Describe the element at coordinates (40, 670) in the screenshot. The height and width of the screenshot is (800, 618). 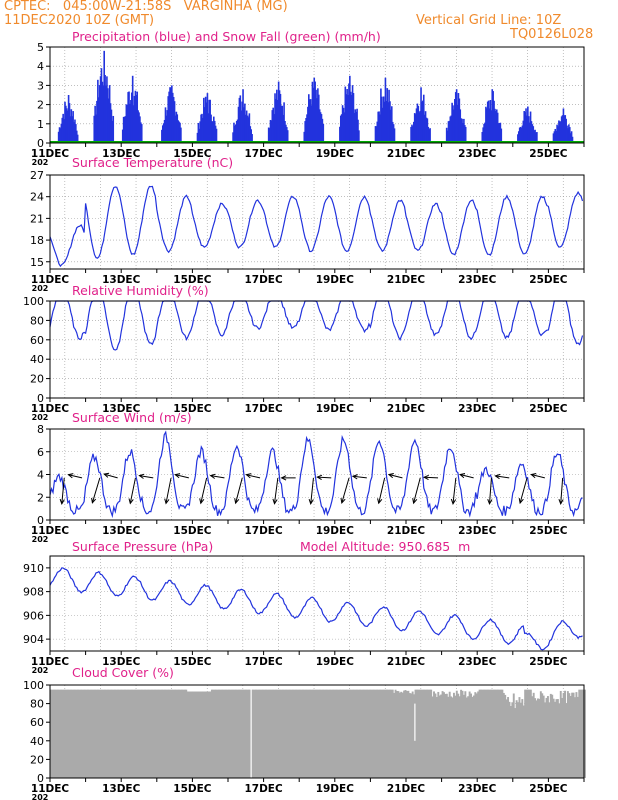
I see `pressure-year-stub: 202` at that location.